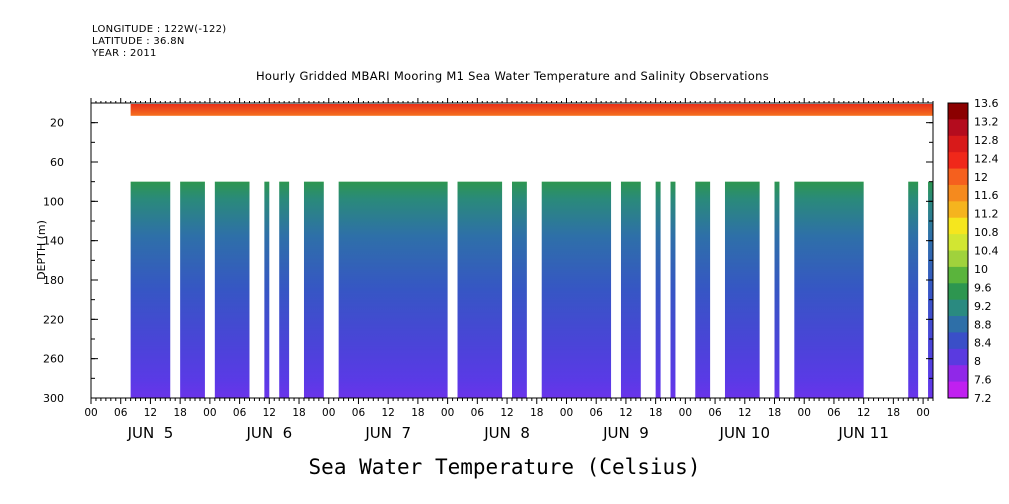 The height and width of the screenshot is (504, 1009). I want to click on x-day-label: JUN 10, so click(744, 433).